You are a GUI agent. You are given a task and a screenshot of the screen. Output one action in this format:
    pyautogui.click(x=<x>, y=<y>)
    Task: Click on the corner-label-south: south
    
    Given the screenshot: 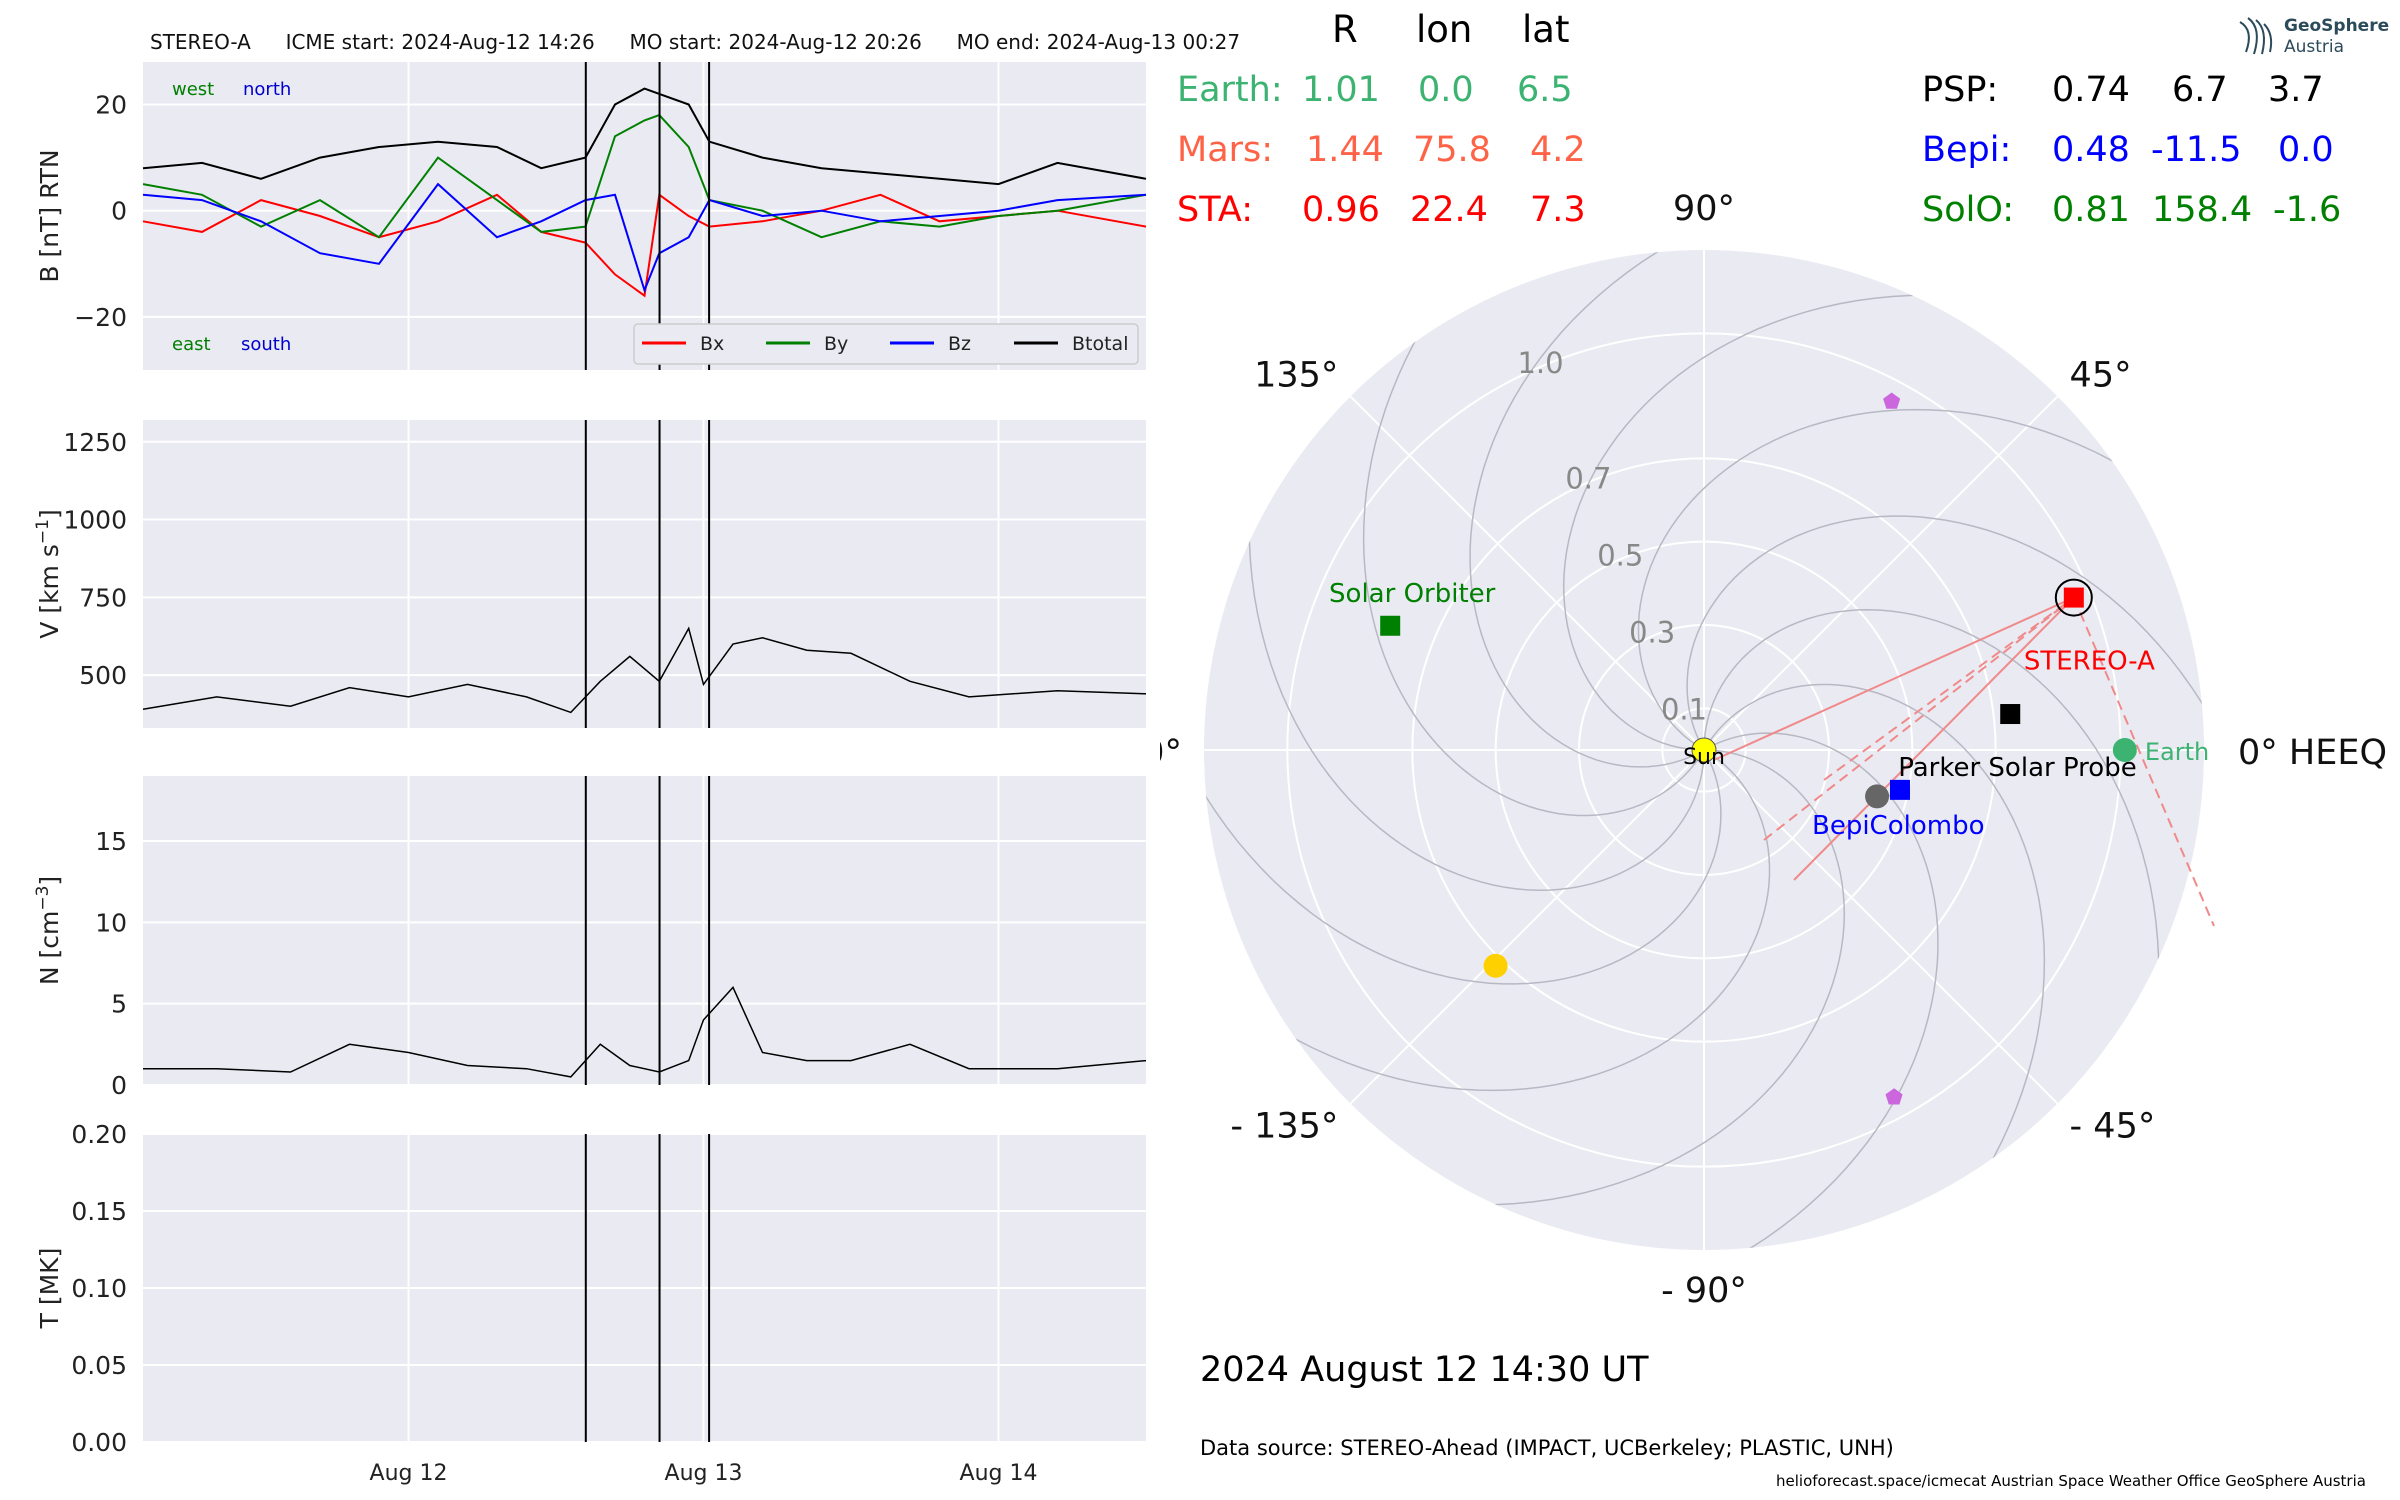 What is the action you would take?
    pyautogui.click(x=266, y=344)
    